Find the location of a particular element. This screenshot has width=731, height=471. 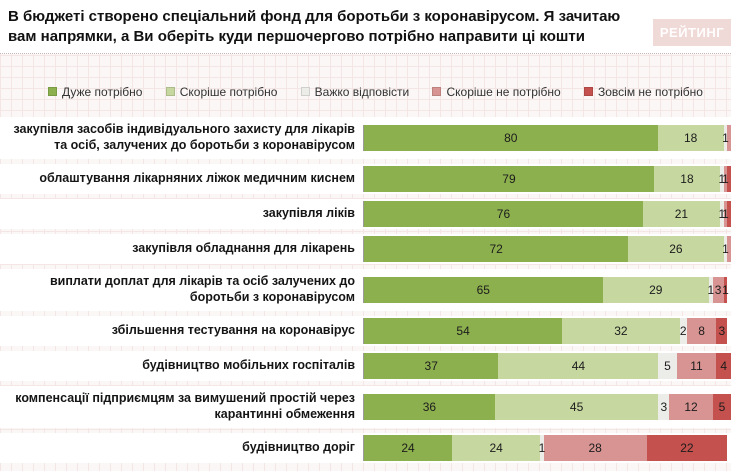

bar-segment: 44 is located at coordinates (578, 365).